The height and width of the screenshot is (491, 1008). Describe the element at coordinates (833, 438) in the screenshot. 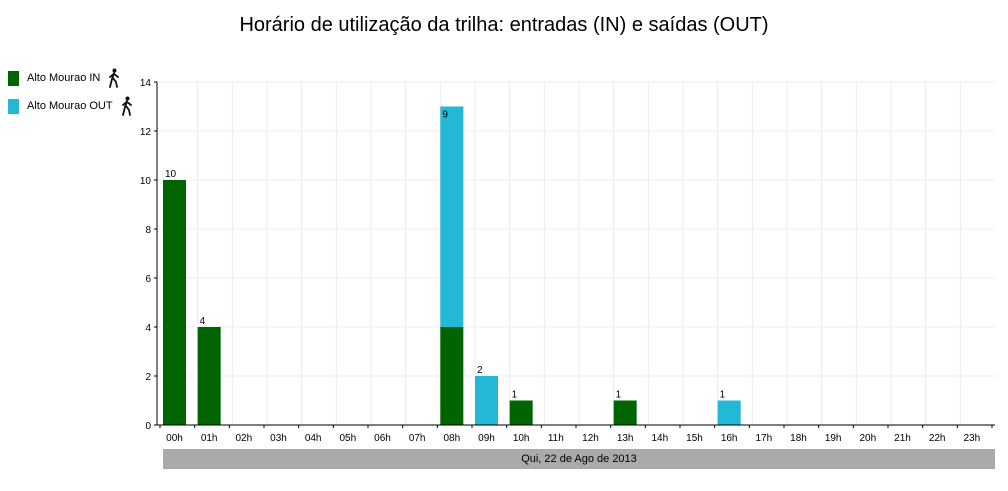

I see `x-tick-label: 19h` at that location.